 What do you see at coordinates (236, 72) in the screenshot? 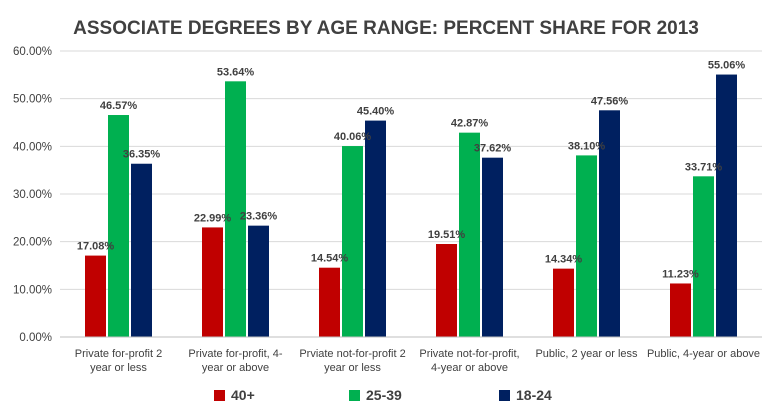
I see `data-label: 53.64%` at bounding box center [236, 72].